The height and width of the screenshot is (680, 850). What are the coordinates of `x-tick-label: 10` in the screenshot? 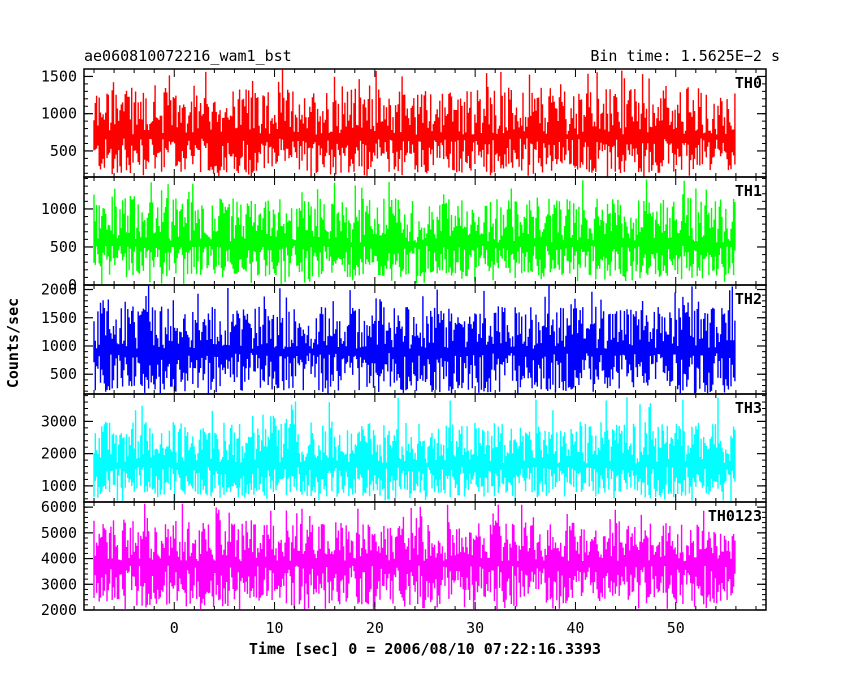 It's located at (275, 628).